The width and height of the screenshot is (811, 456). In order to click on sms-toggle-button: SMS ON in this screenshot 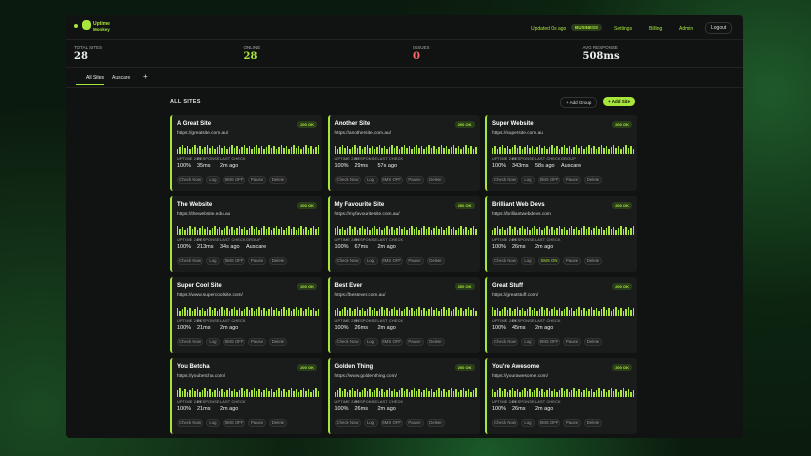, I will do `click(549, 261)`.